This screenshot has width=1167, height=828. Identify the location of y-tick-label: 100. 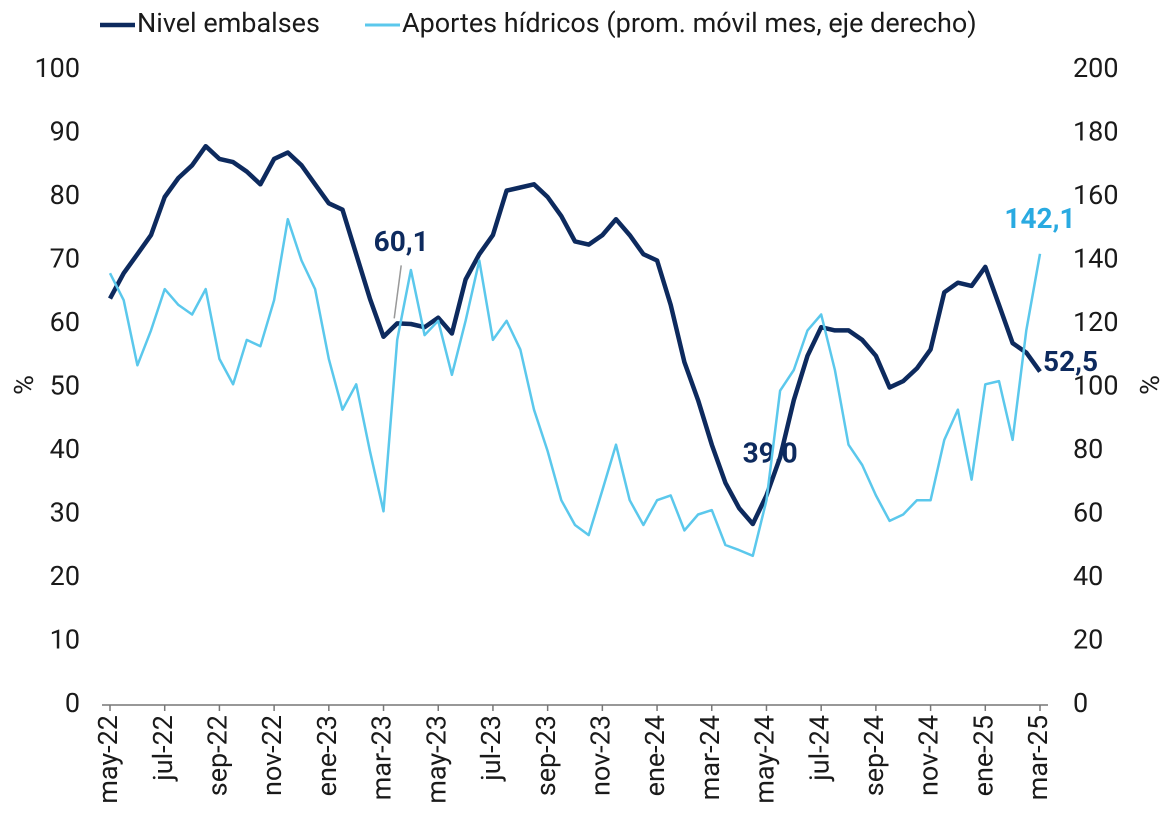
(57, 68).